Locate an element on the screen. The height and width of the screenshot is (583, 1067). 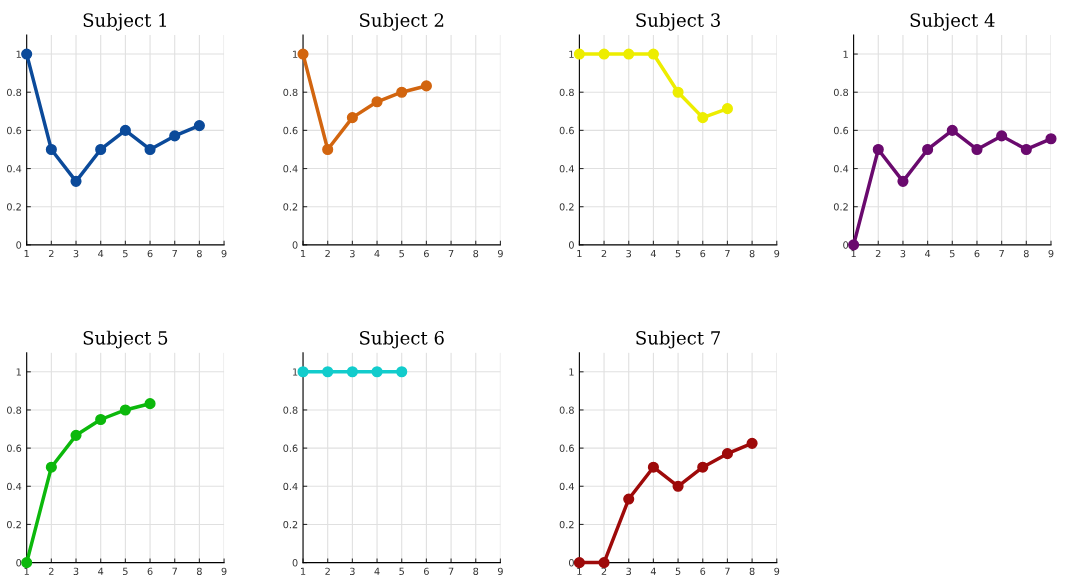
chart-title: Subject 5 is located at coordinates (125, 339).